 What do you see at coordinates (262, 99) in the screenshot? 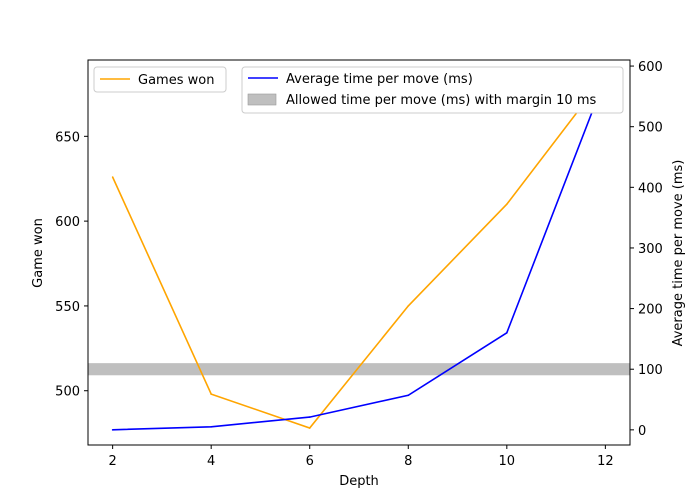
I see `legend-swatch-allowed-time-band` at bounding box center [262, 99].